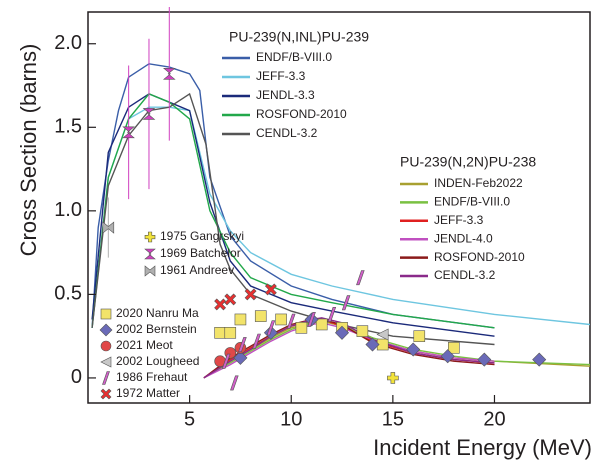 The image size is (597, 463). What do you see at coordinates (202, 236) in the screenshot?
I see `legend-label: 1975 Gangrskyi` at bounding box center [202, 236].